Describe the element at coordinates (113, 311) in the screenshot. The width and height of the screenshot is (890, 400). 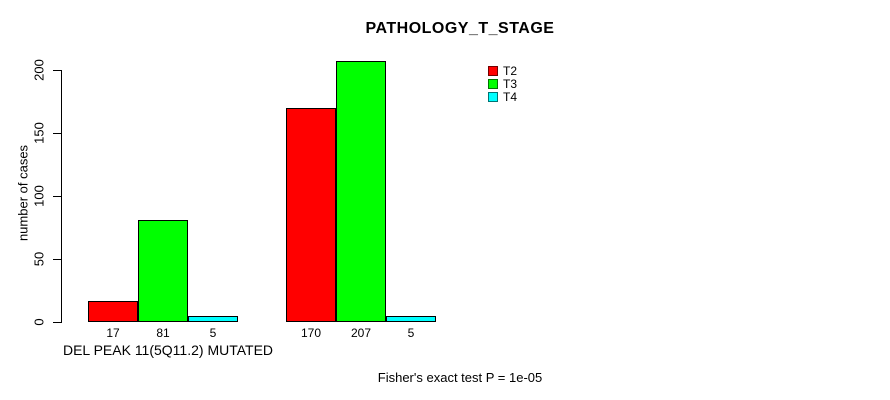
I see `bar-t2-group1` at that location.